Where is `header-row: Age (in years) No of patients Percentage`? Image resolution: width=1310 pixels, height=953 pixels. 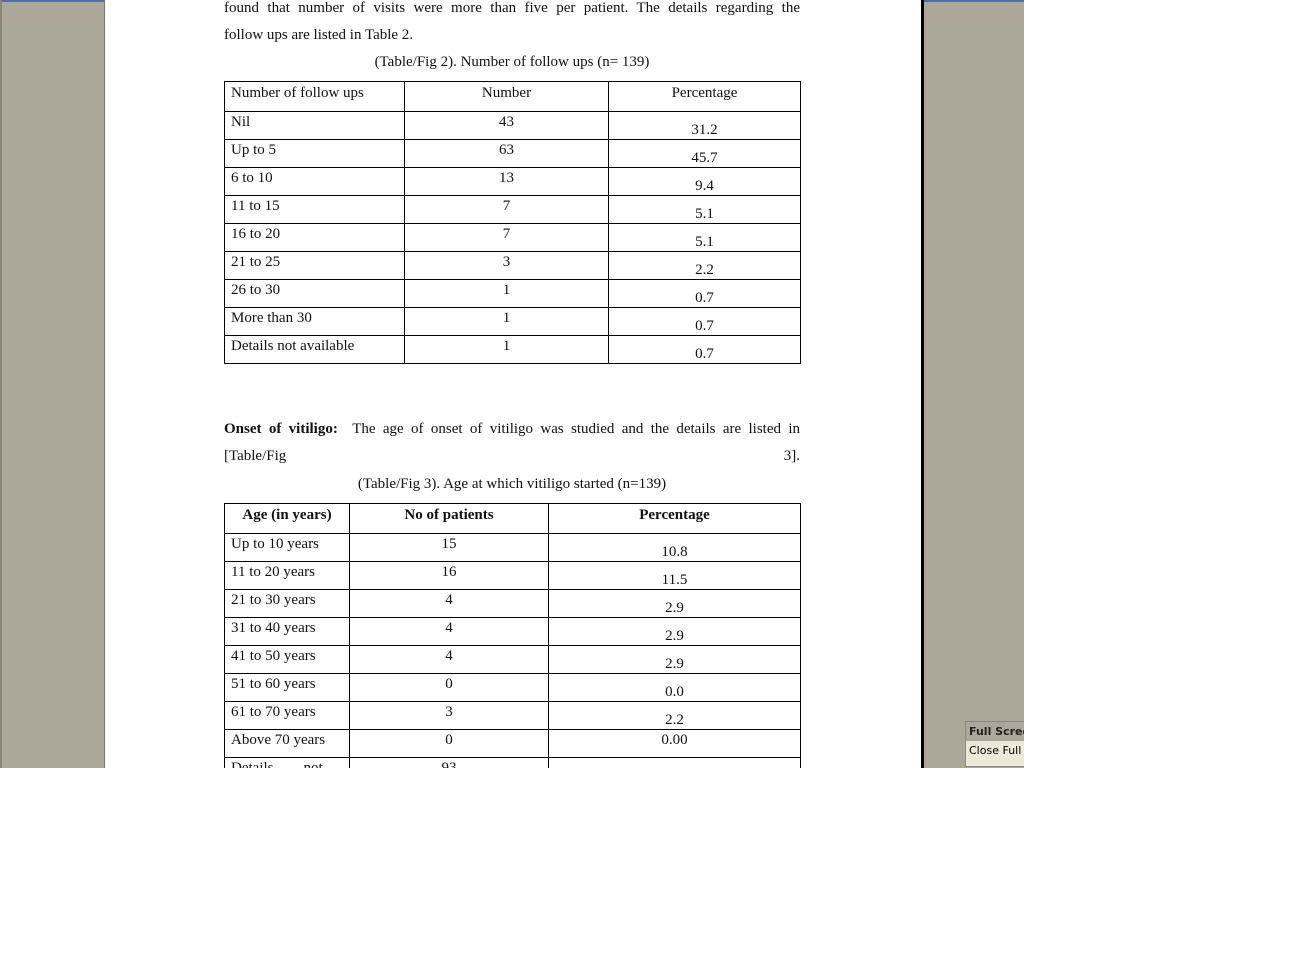 header-row: Age (in years) No of patients Percentage is located at coordinates (512, 518).